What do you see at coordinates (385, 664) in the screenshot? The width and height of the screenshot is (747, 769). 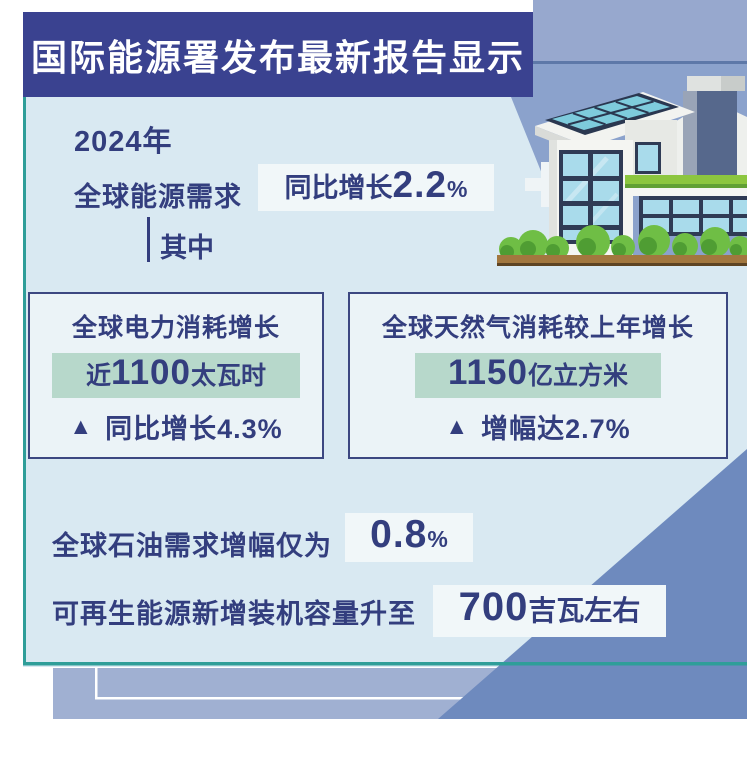 I see `card-bottom-border` at bounding box center [385, 664].